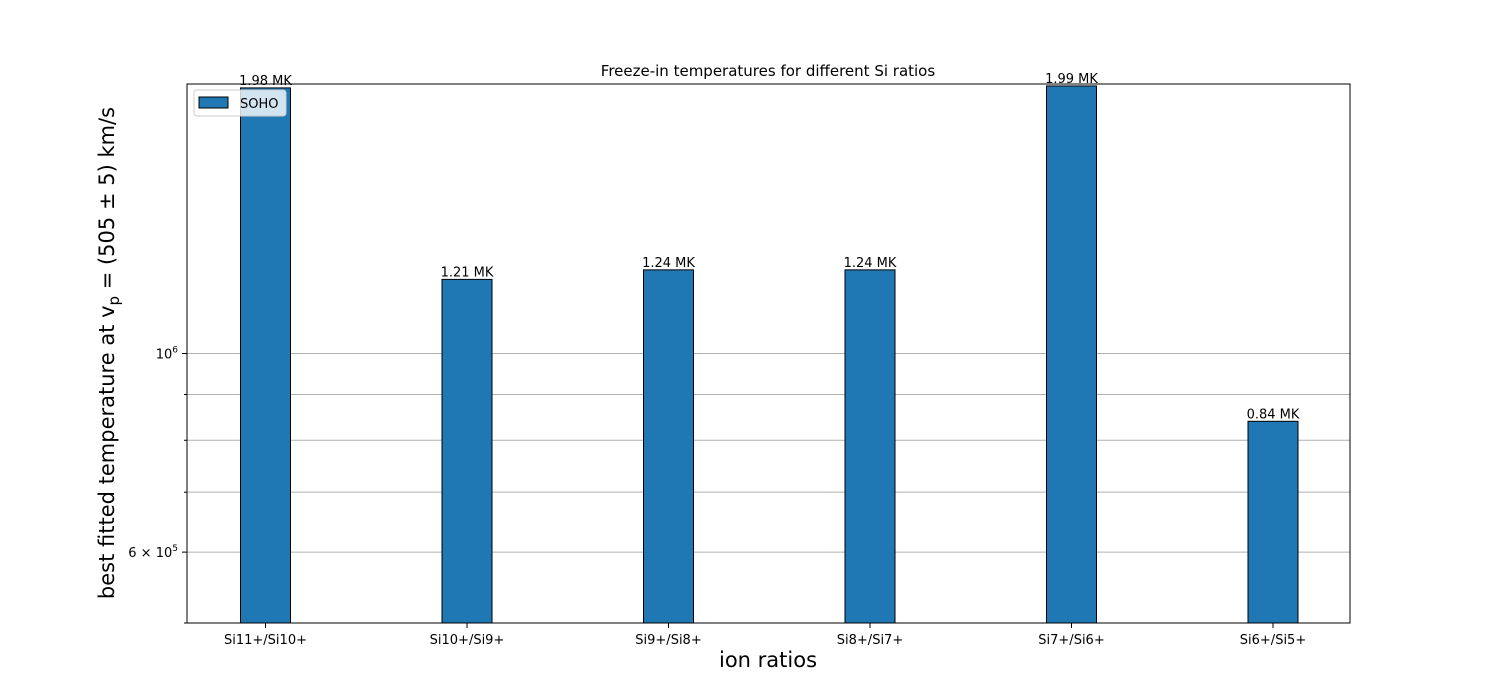 Image resolution: width=1500 pixels, height=700 pixels. I want to click on legend: SOHO, so click(240, 103).